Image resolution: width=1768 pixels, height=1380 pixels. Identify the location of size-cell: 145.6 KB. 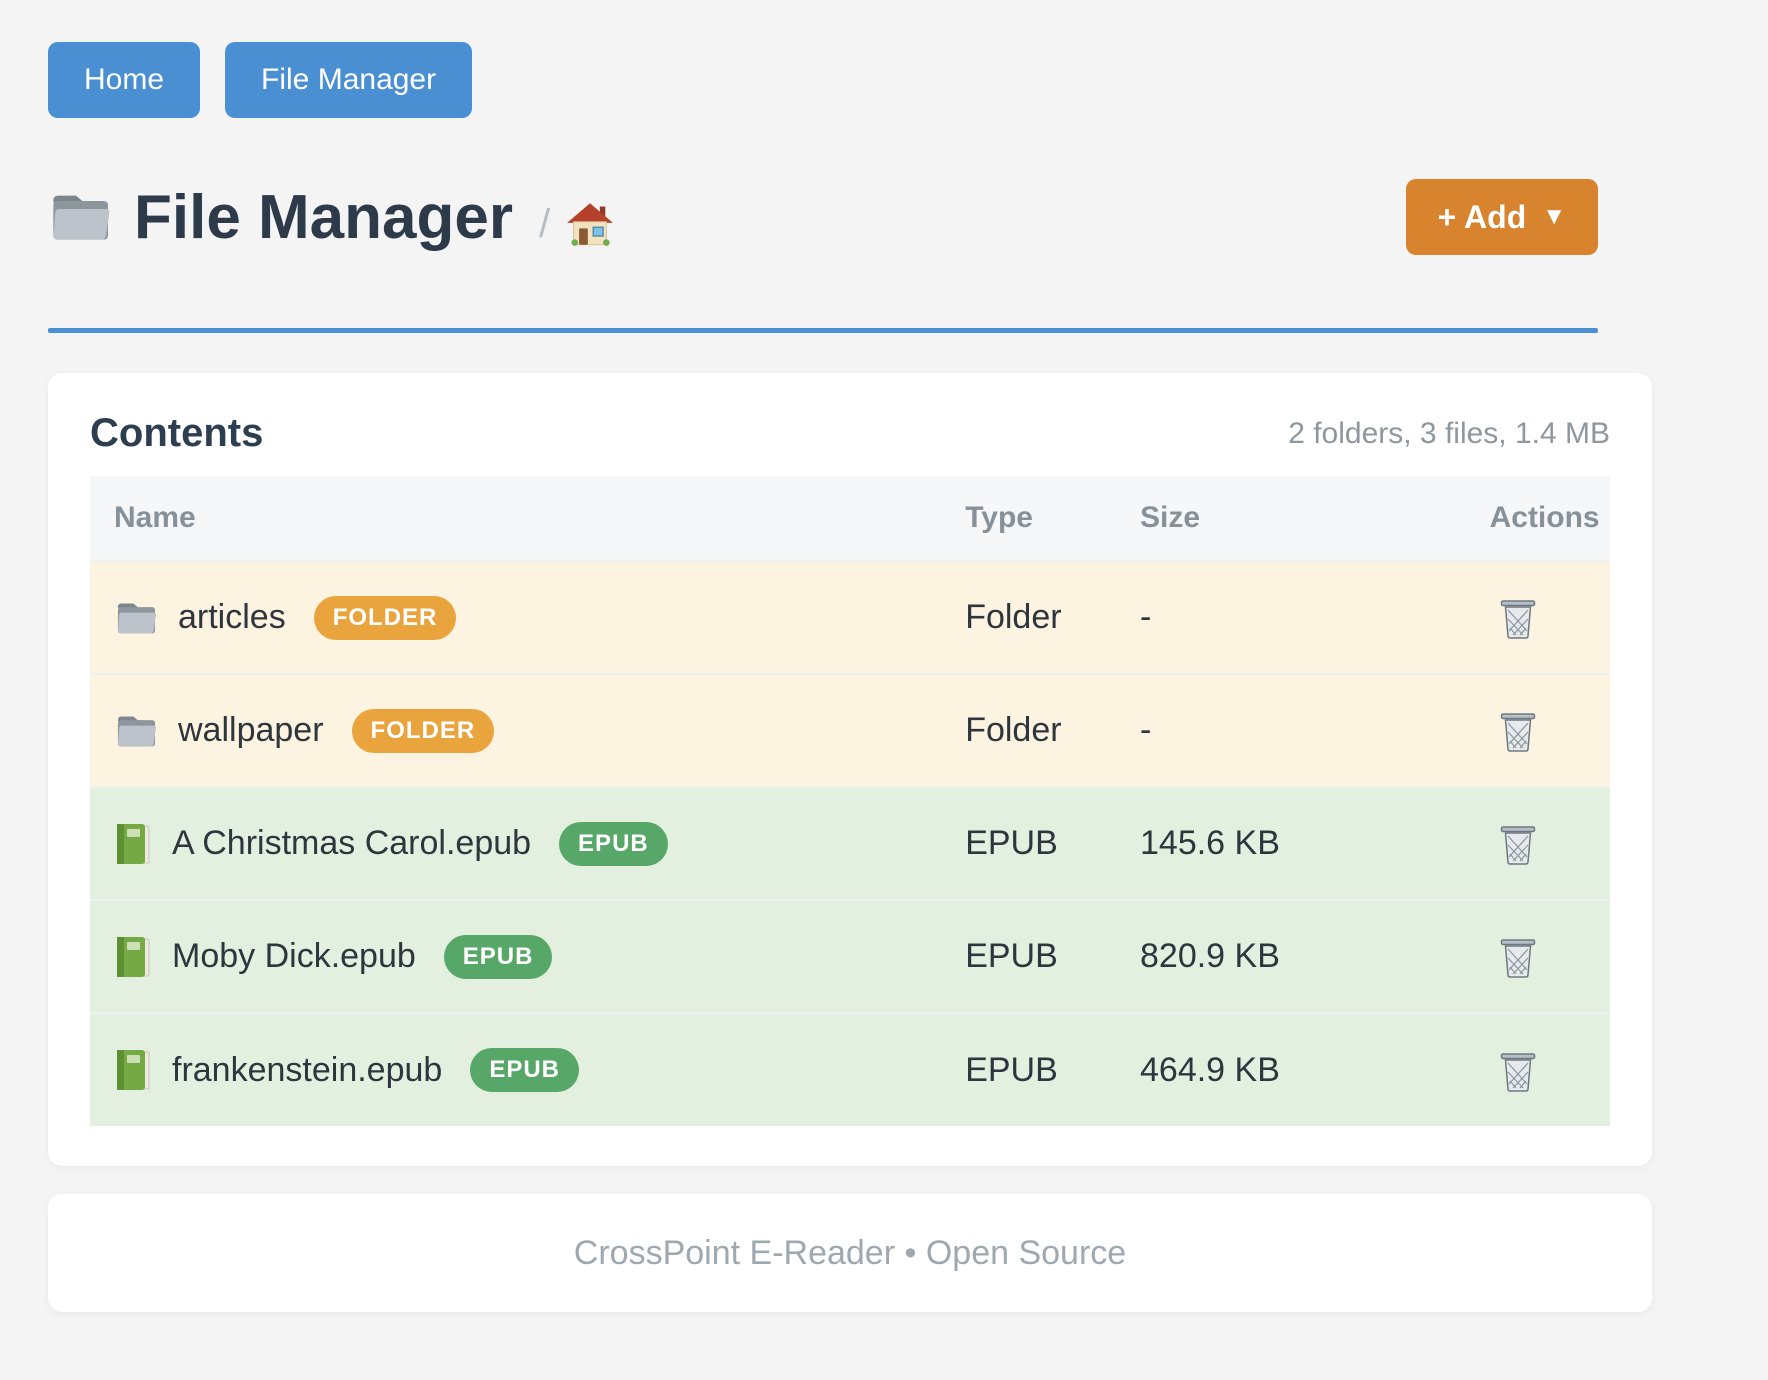
(1291, 843).